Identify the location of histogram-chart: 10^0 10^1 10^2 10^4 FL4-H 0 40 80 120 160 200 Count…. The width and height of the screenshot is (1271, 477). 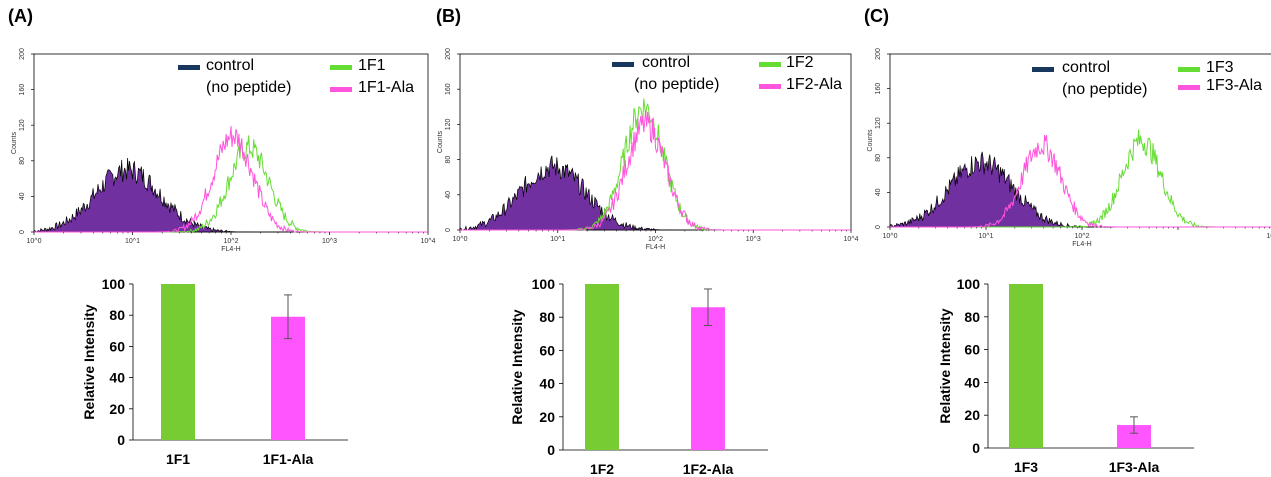
(1069, 148).